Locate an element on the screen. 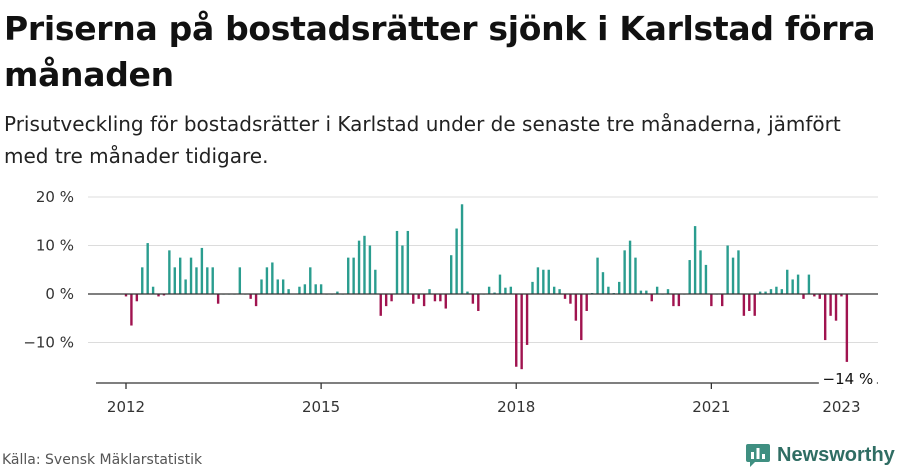  x-tick-label: 2015 is located at coordinates (321, 407).